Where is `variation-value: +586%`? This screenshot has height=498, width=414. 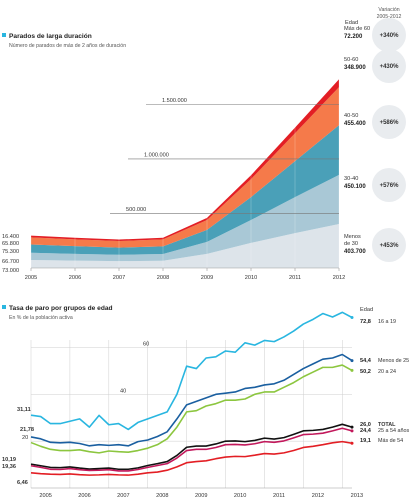
variation-value: +586% is located at coordinates (390, 123).